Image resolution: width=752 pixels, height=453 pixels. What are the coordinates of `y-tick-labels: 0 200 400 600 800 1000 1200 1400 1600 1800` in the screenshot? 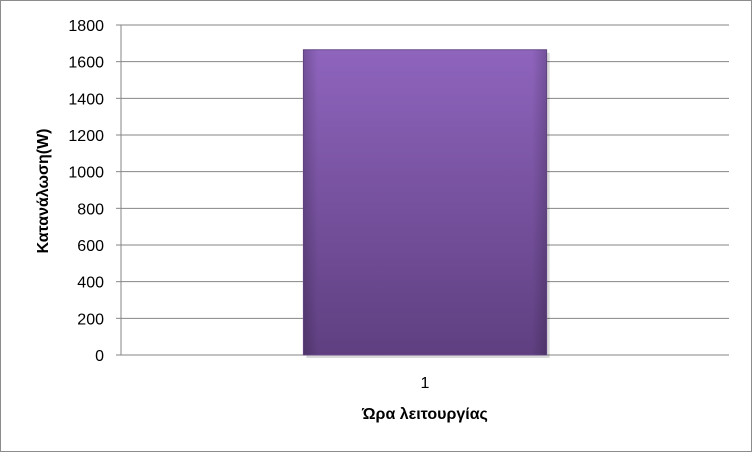 It's located at (86, 191).